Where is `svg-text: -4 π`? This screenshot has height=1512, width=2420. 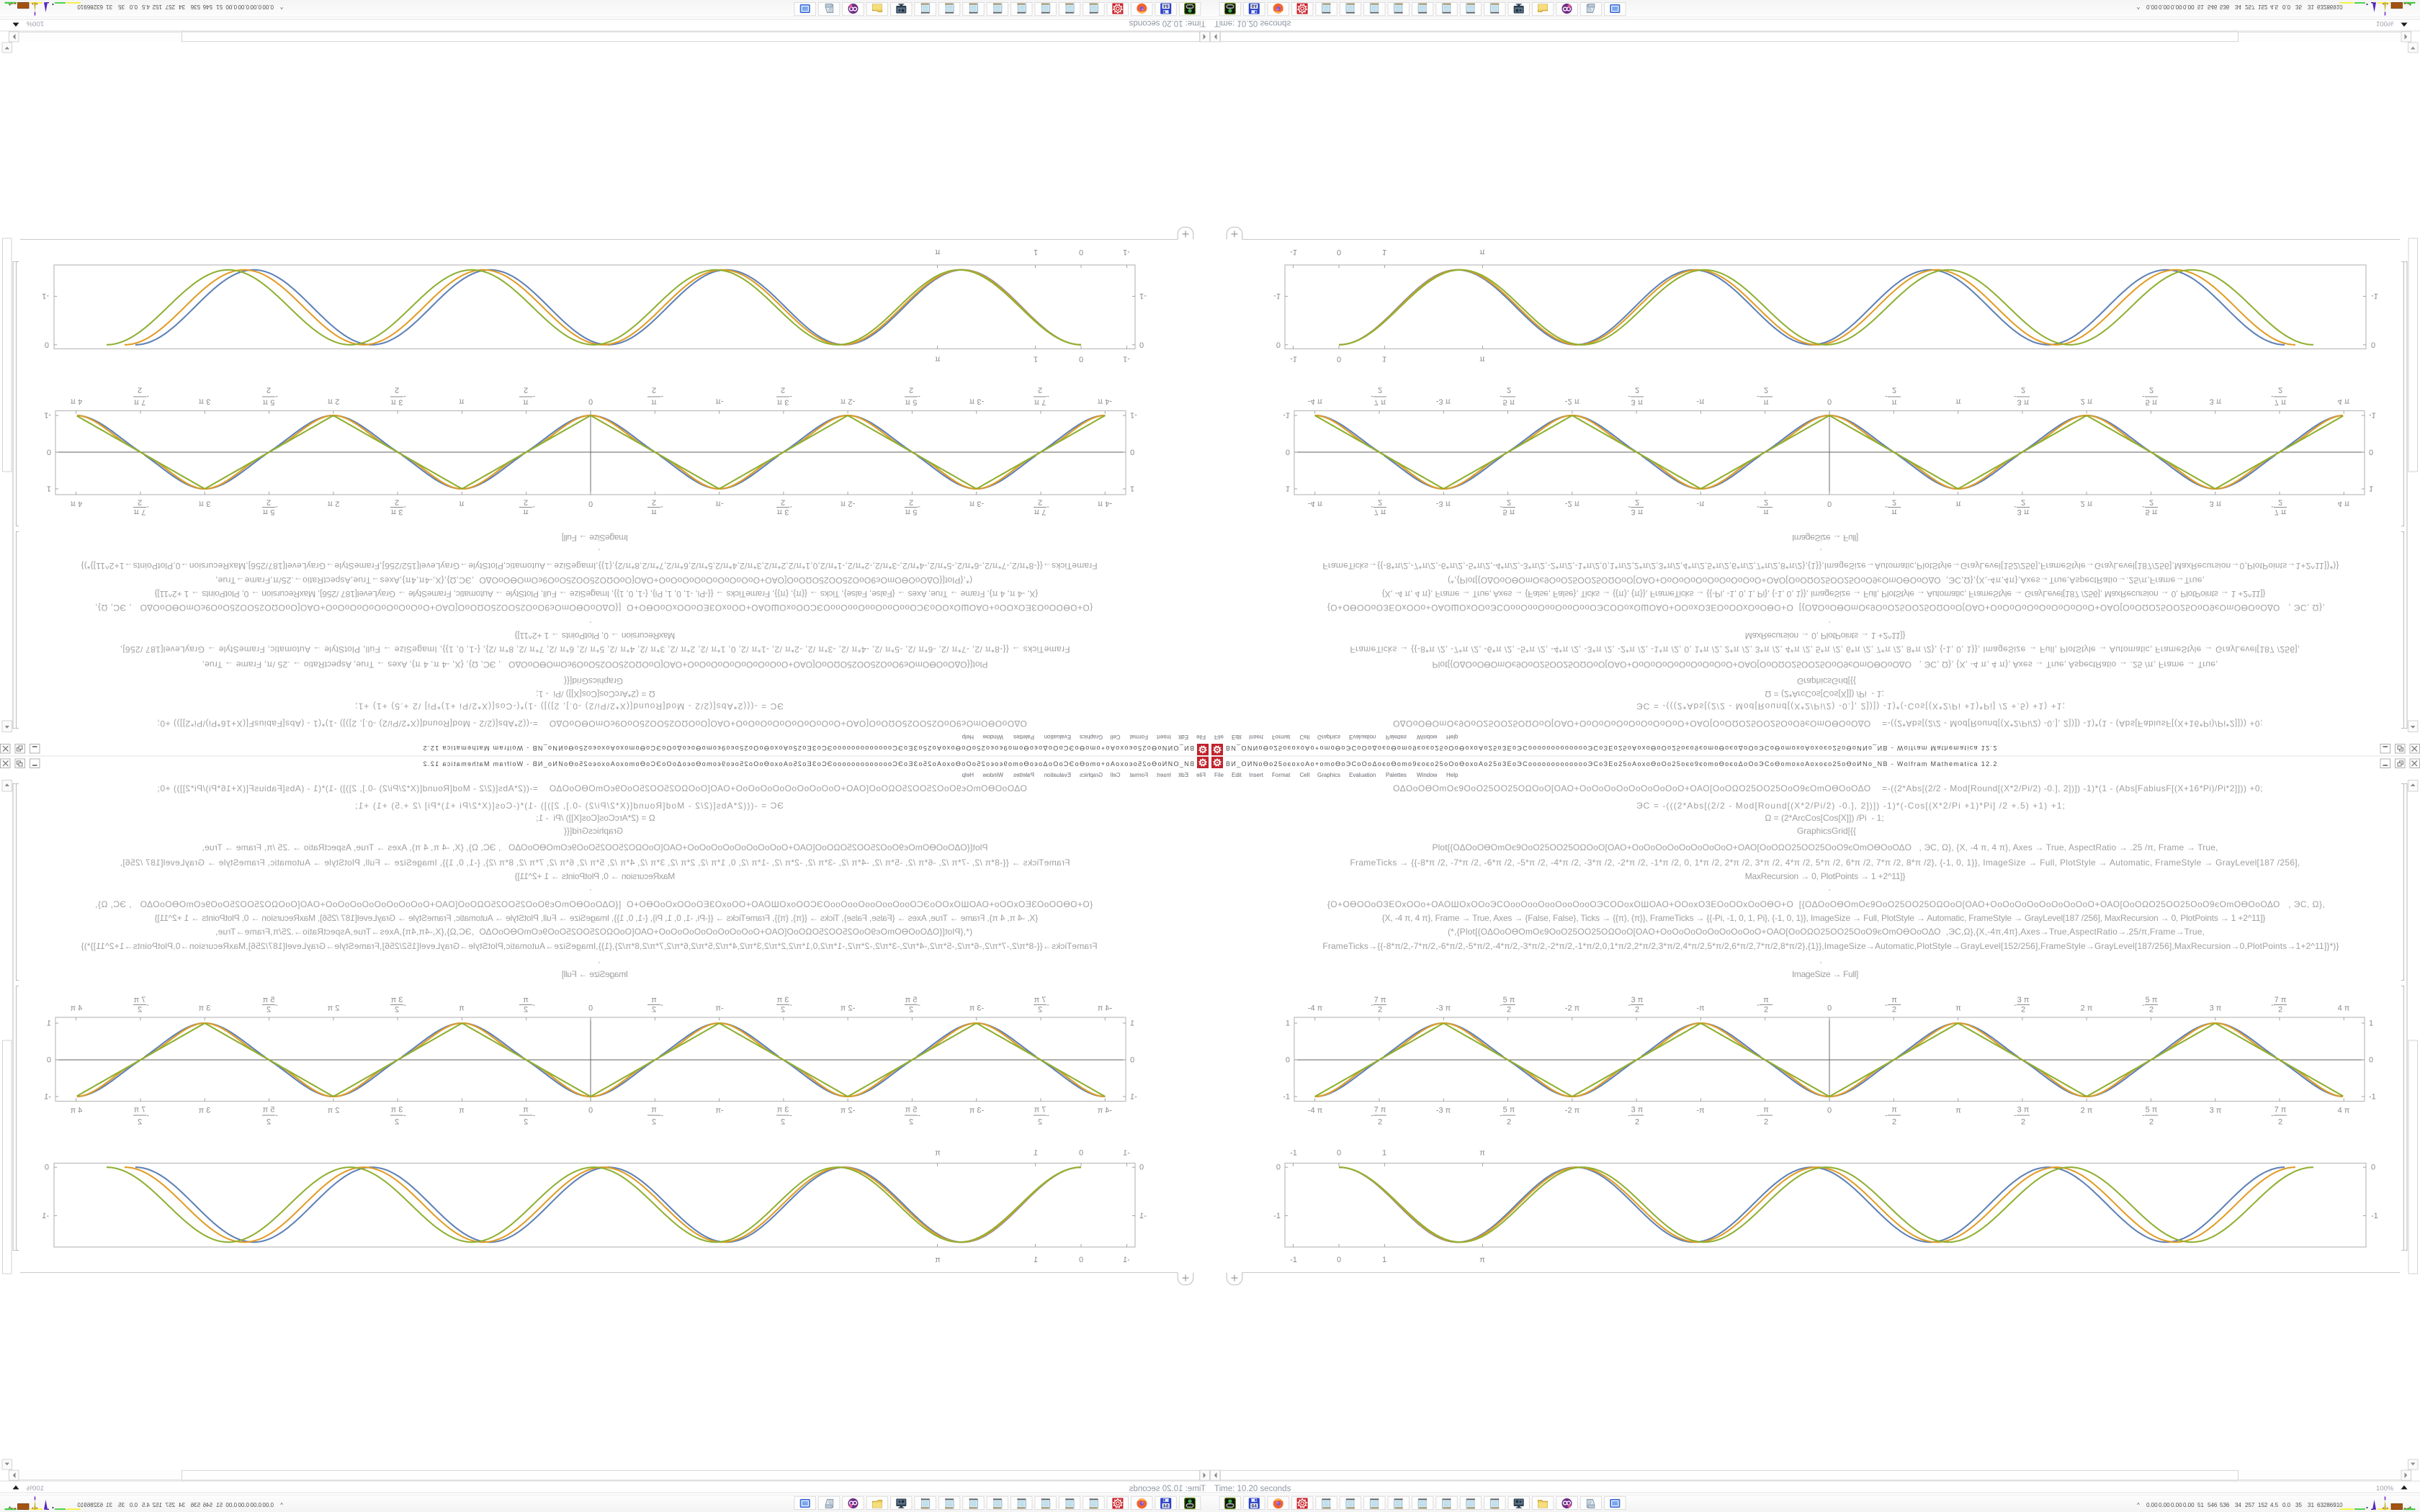 svg-text: -4 π is located at coordinates (1315, 504).